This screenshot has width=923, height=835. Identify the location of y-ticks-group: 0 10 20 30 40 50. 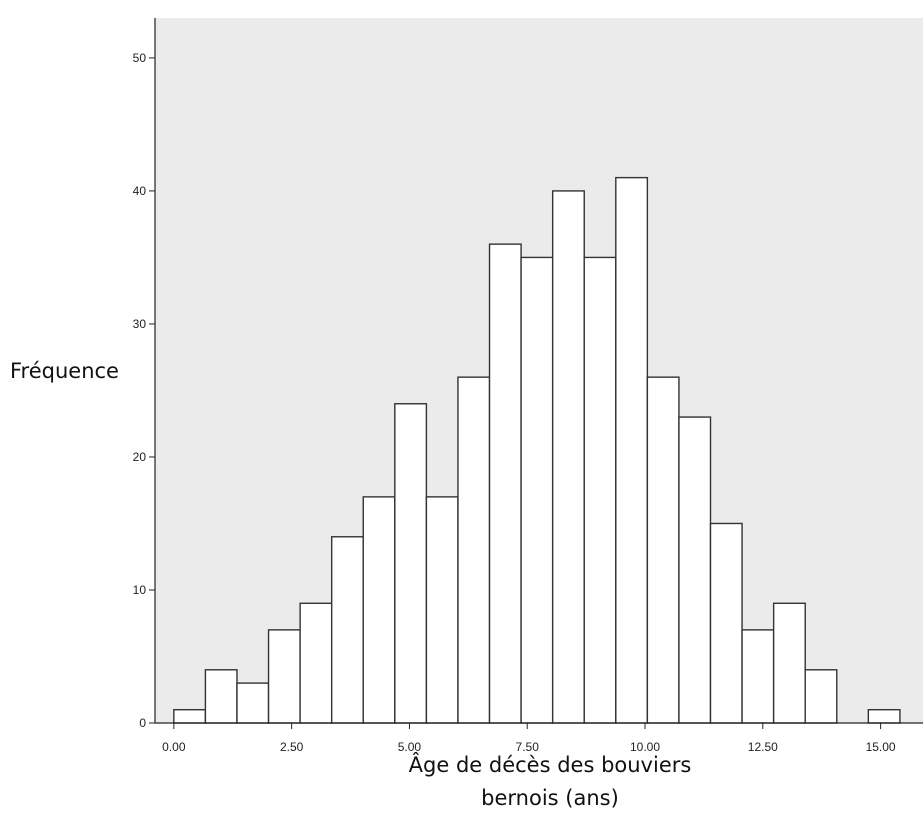
(144, 390).